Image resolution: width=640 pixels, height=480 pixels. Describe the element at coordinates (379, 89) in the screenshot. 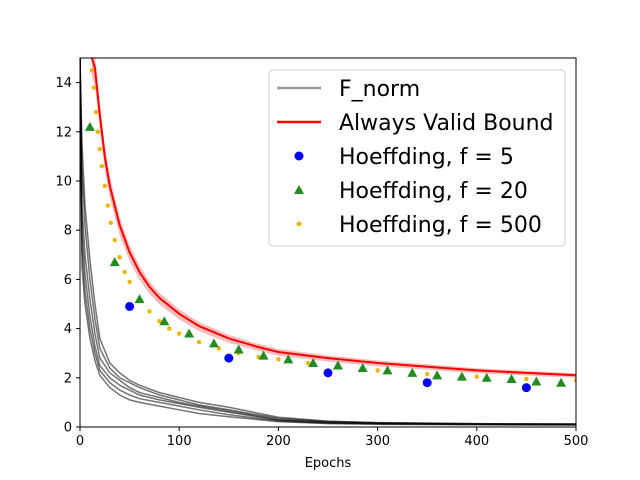

I see `legend-label: F_norm` at that location.